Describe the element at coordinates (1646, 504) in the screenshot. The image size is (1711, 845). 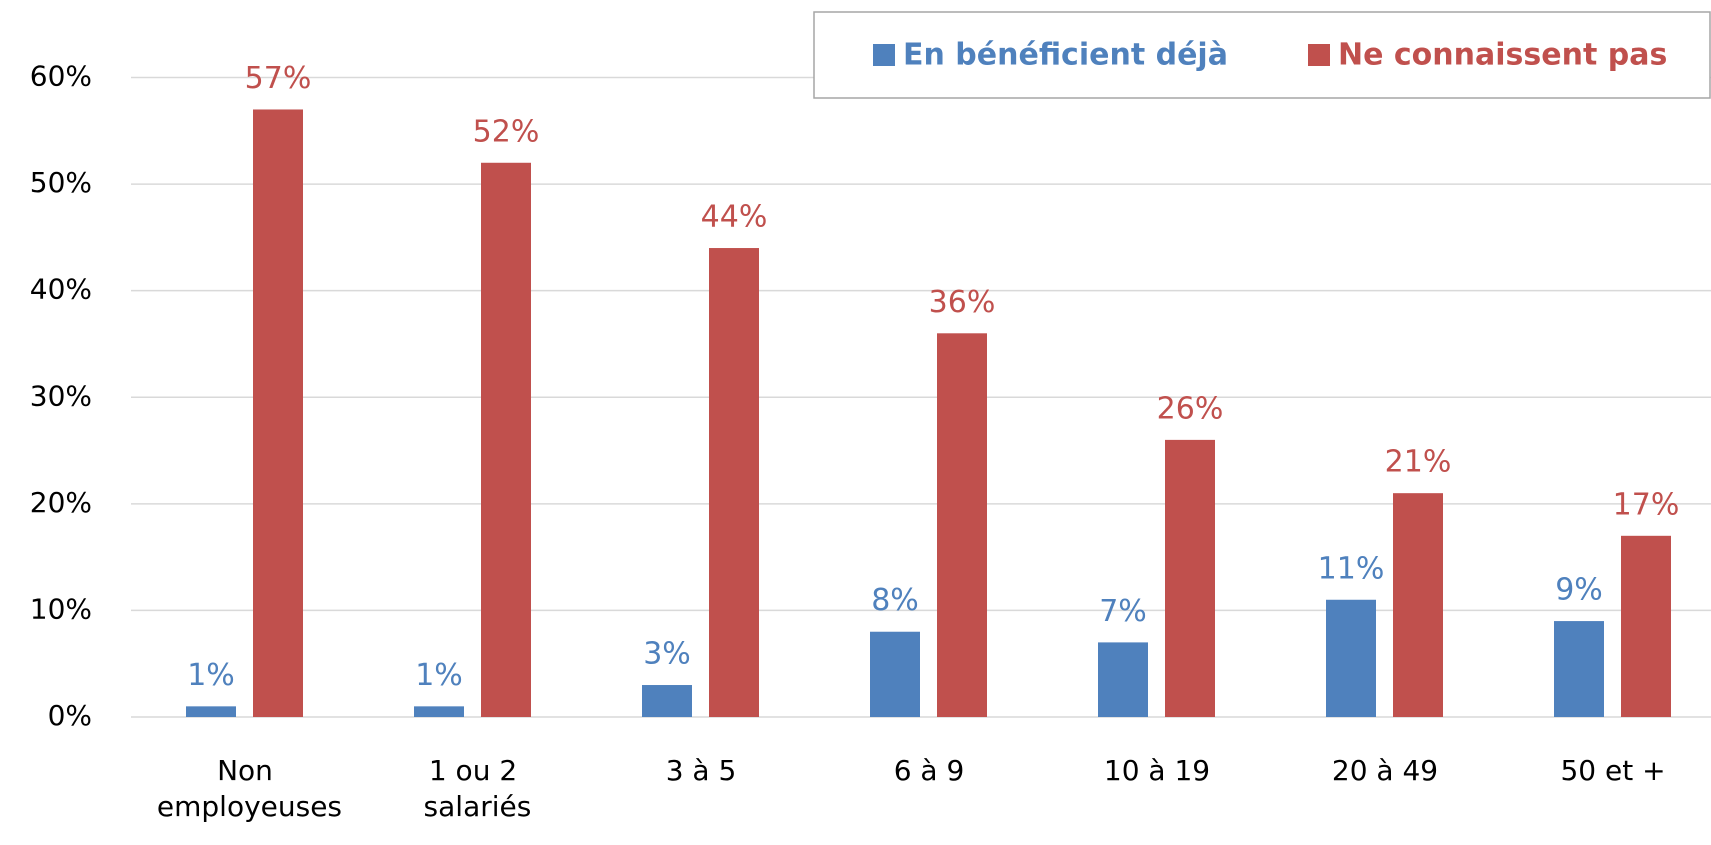
I see `data-label: 17%` at that location.